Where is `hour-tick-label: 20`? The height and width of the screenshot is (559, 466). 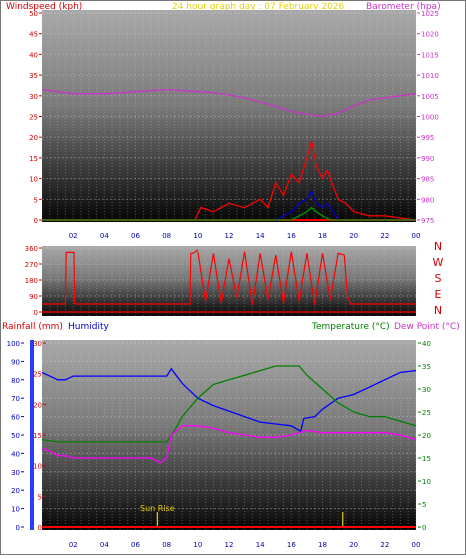 hour-tick-label: 20 is located at coordinates (353, 236).